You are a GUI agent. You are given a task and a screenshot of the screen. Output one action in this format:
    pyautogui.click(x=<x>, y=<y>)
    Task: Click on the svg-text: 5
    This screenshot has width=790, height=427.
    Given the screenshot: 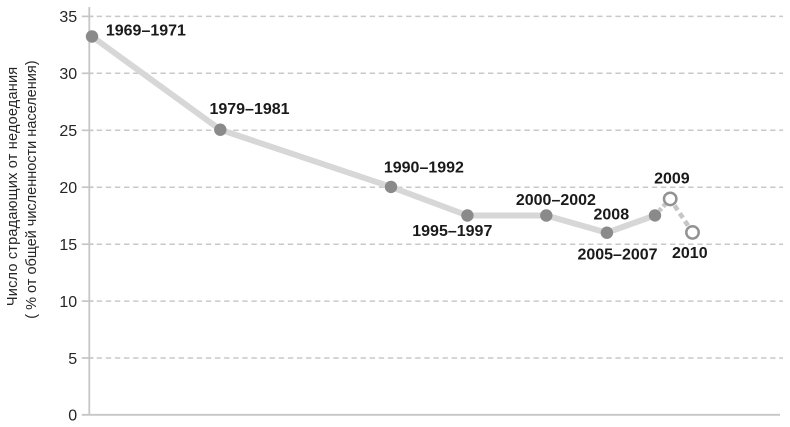 What is the action you would take?
    pyautogui.click(x=72, y=359)
    